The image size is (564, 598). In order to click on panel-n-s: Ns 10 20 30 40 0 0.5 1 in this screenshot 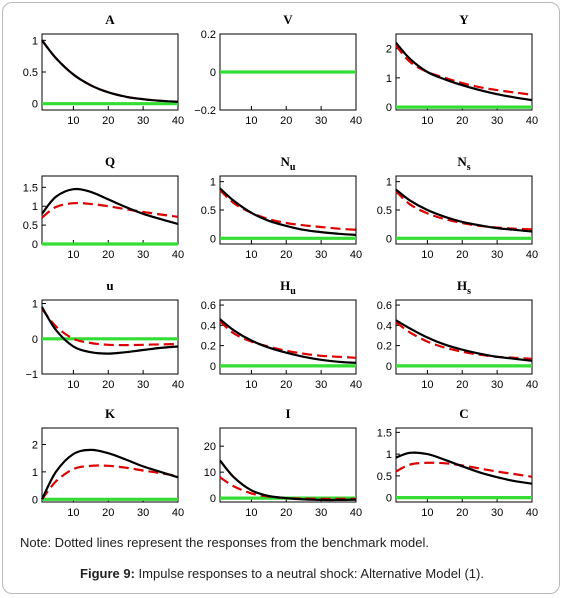, I will do `click(457, 207)`.